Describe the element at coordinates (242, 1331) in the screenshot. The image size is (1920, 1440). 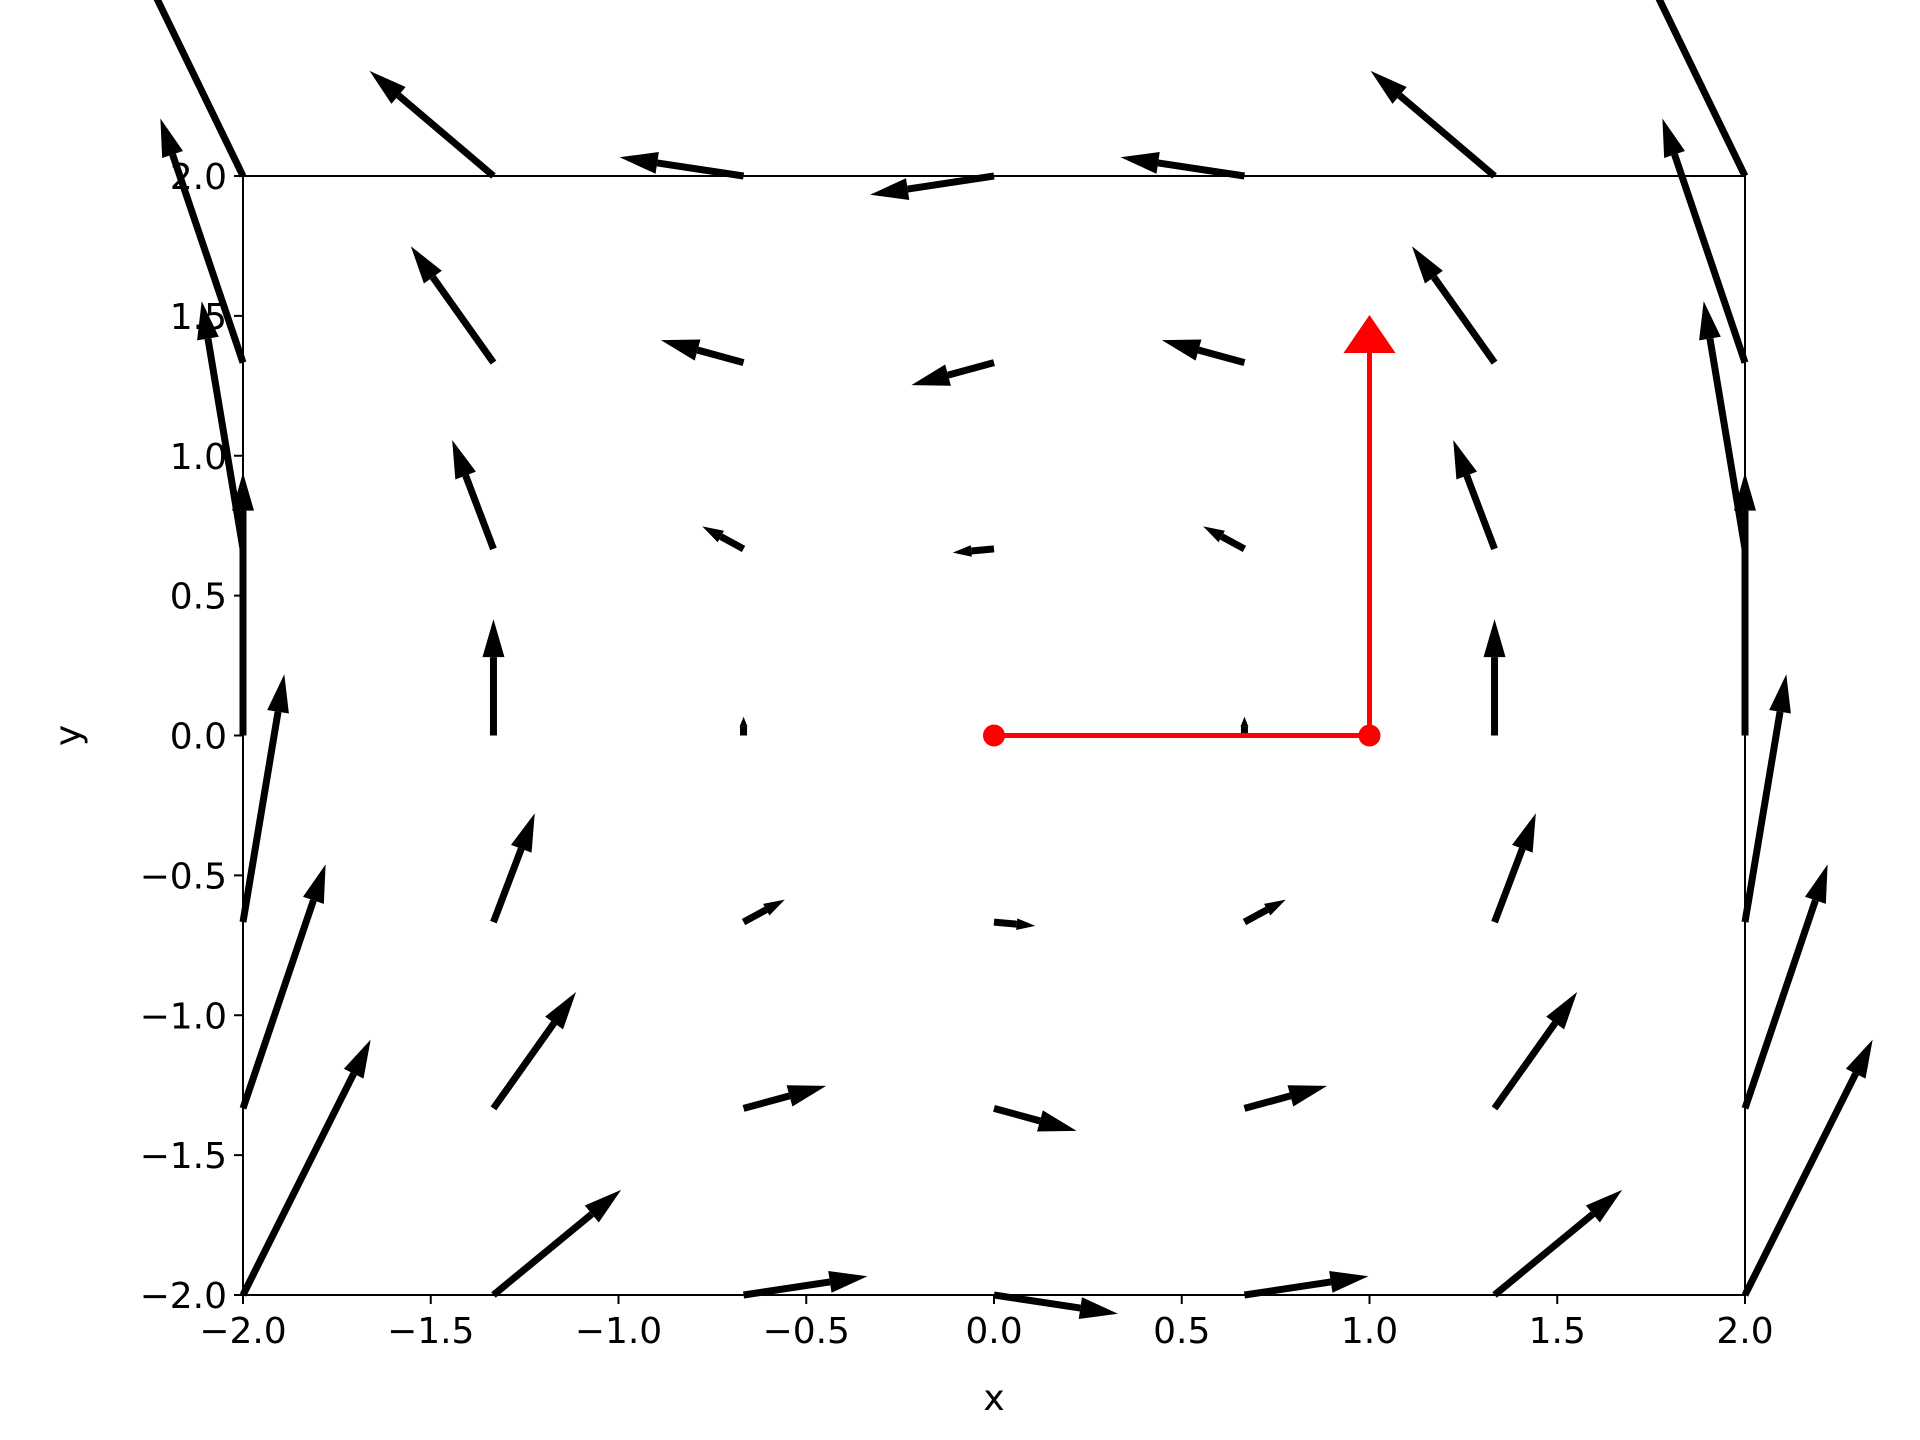
I see `x-tick-label: −2.0` at that location.